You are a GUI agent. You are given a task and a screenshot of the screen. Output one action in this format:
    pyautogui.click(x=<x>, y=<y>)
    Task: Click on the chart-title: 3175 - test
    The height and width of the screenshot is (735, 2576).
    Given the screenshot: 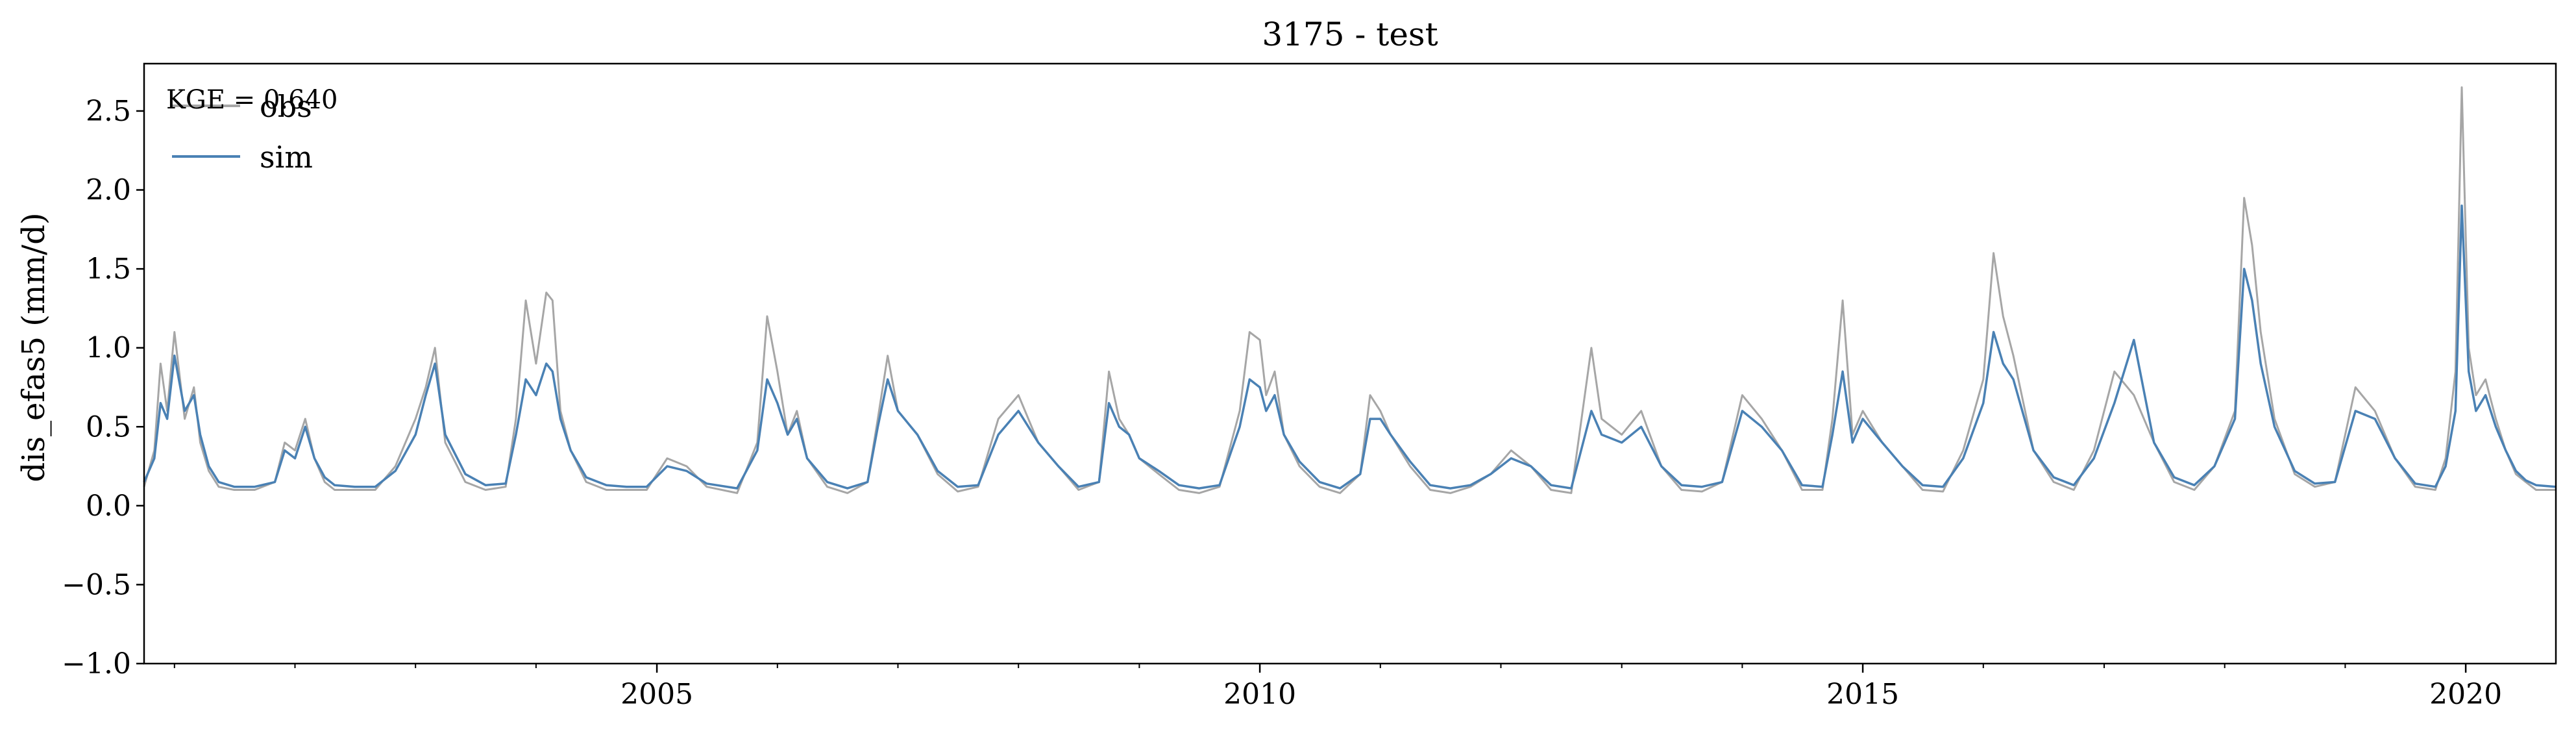 What is the action you would take?
    pyautogui.click(x=1350, y=34)
    